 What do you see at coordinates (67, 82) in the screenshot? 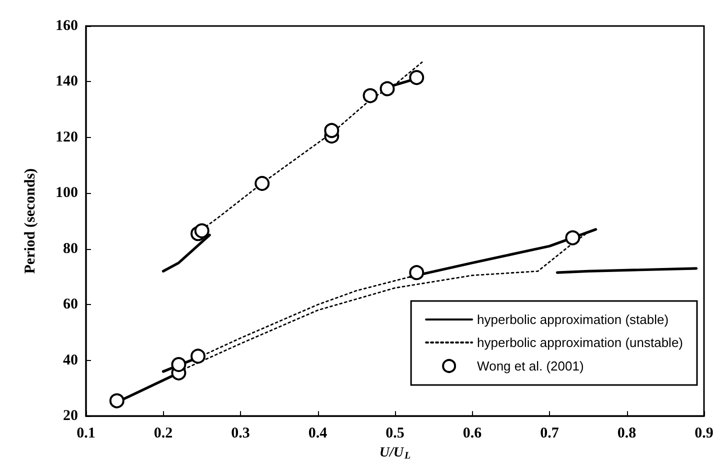
I see `y-tick-label: 140` at bounding box center [67, 82].